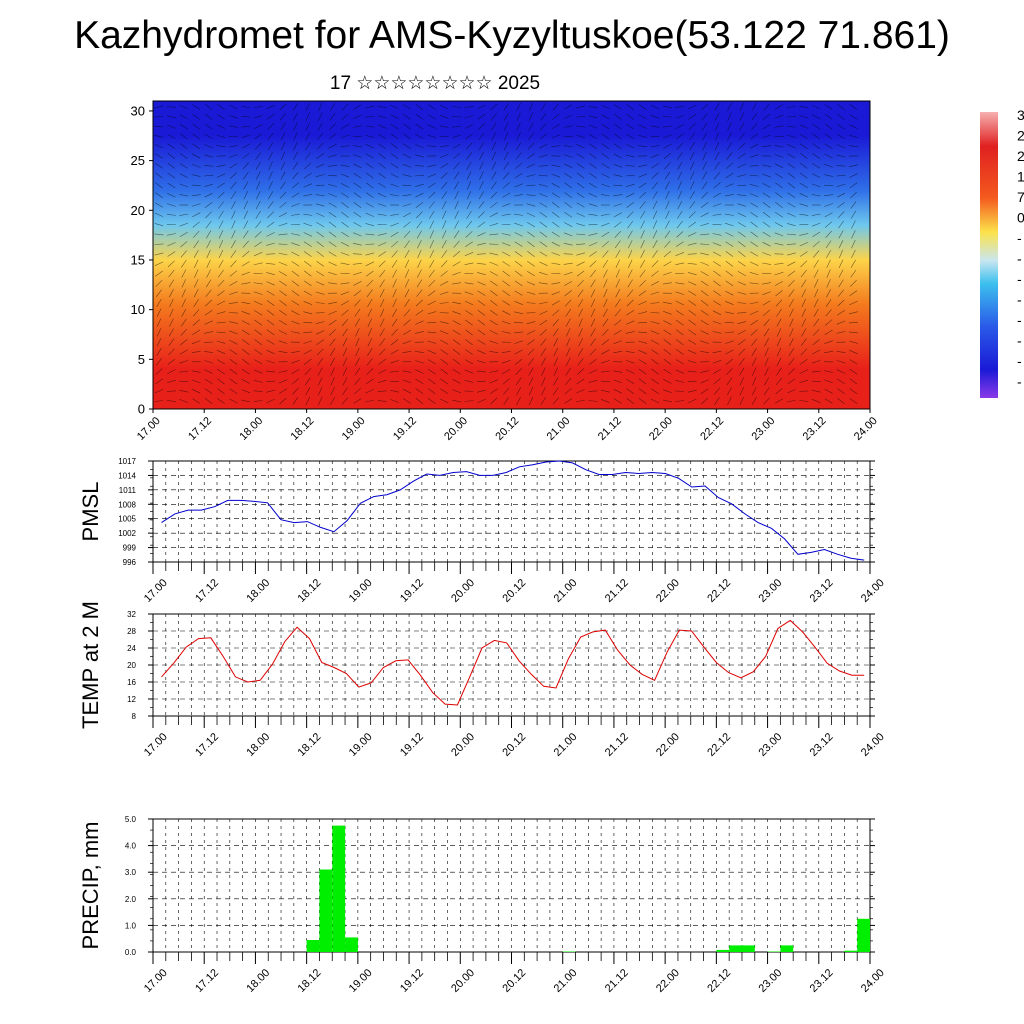 This screenshot has height=1024, width=1024. What do you see at coordinates (770, 981) in the screenshot?
I see `precip-x-tick-label: 23.00` at bounding box center [770, 981].